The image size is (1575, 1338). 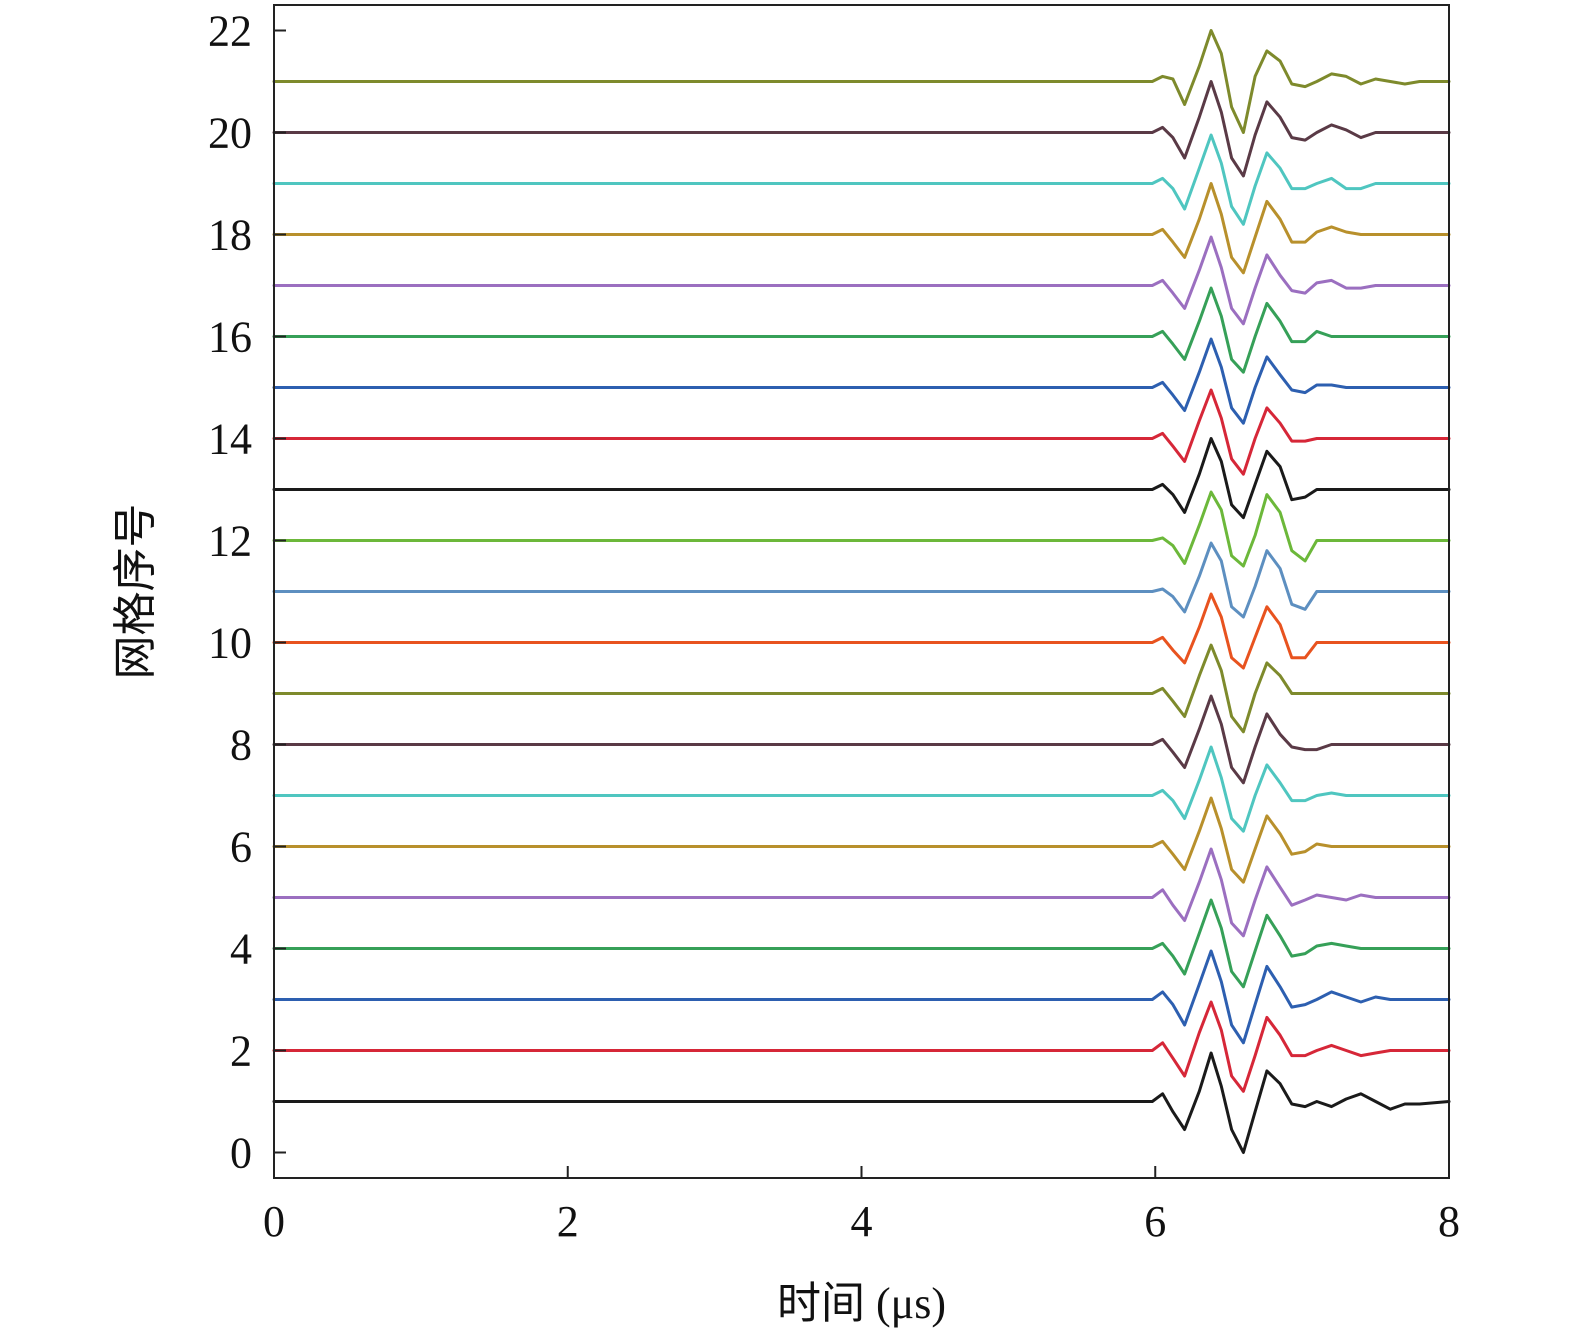 I want to click on y-tick-label: 14, so click(x=230, y=439).